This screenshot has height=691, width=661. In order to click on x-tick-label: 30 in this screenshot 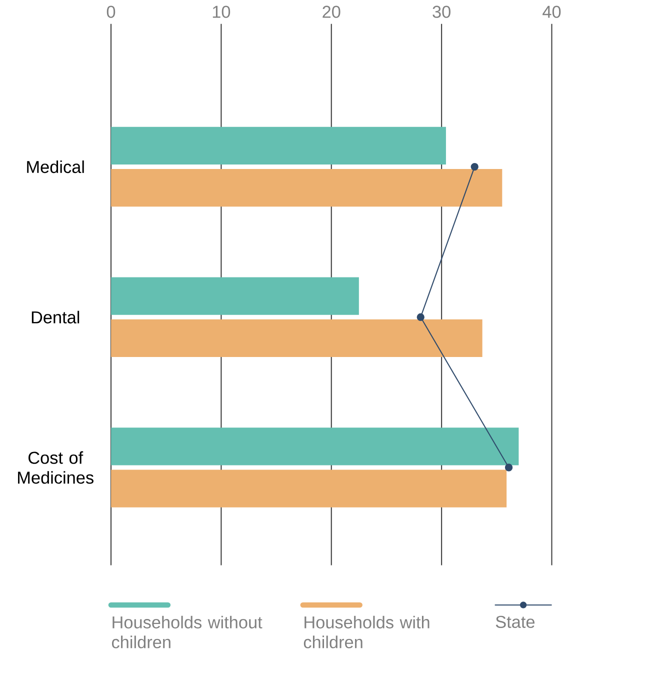, I will do `click(441, 12)`.